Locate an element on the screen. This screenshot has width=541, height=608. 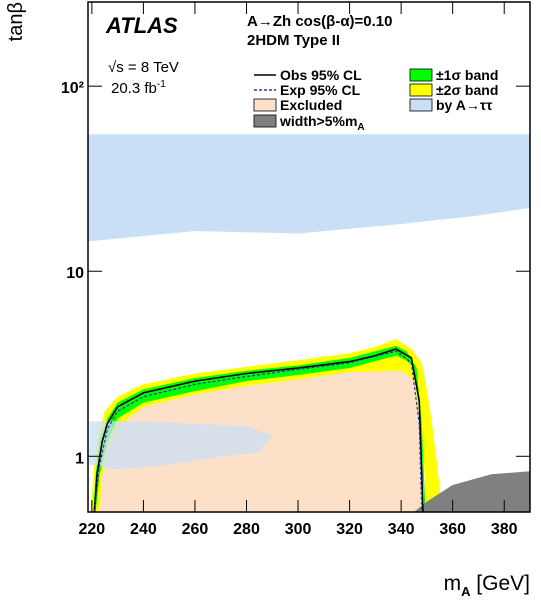
x-tick-label: 320 is located at coordinates (349, 529).